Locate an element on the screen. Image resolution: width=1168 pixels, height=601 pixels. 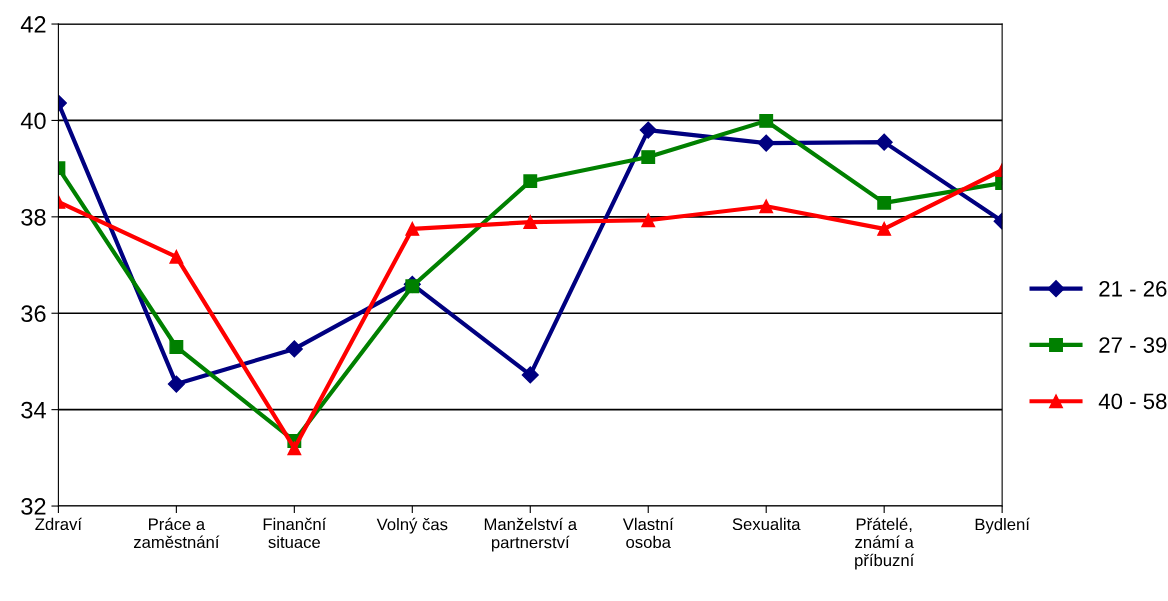
legend-label: 27 - 39 is located at coordinates (1133, 345).